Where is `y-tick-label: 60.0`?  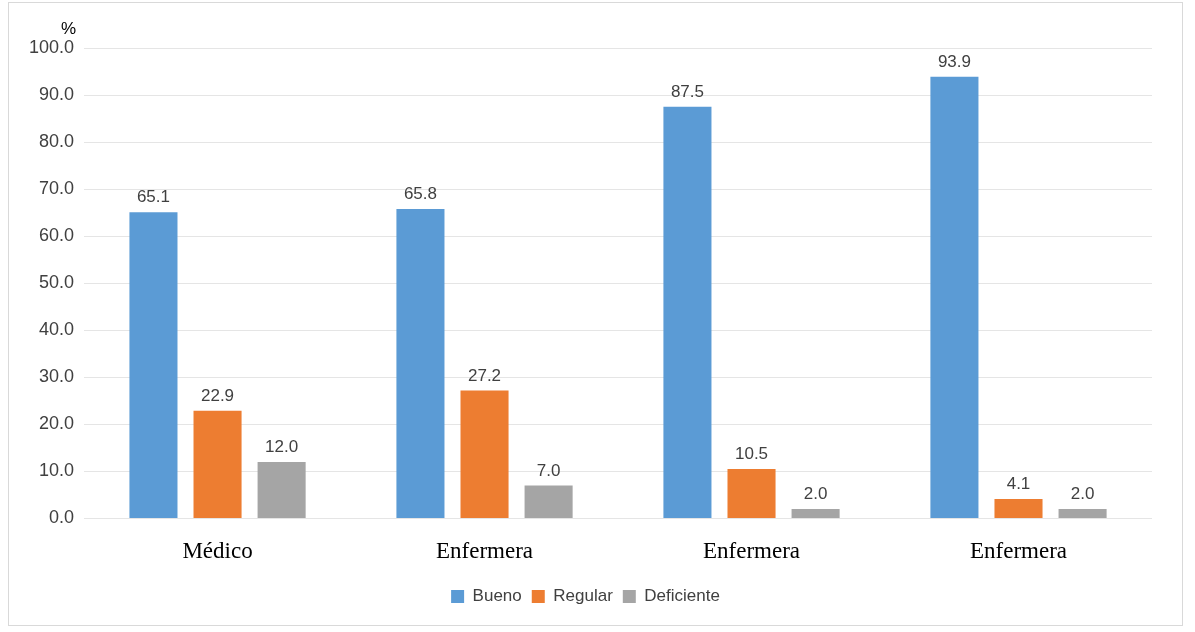 y-tick-label: 60.0 is located at coordinates (57, 235).